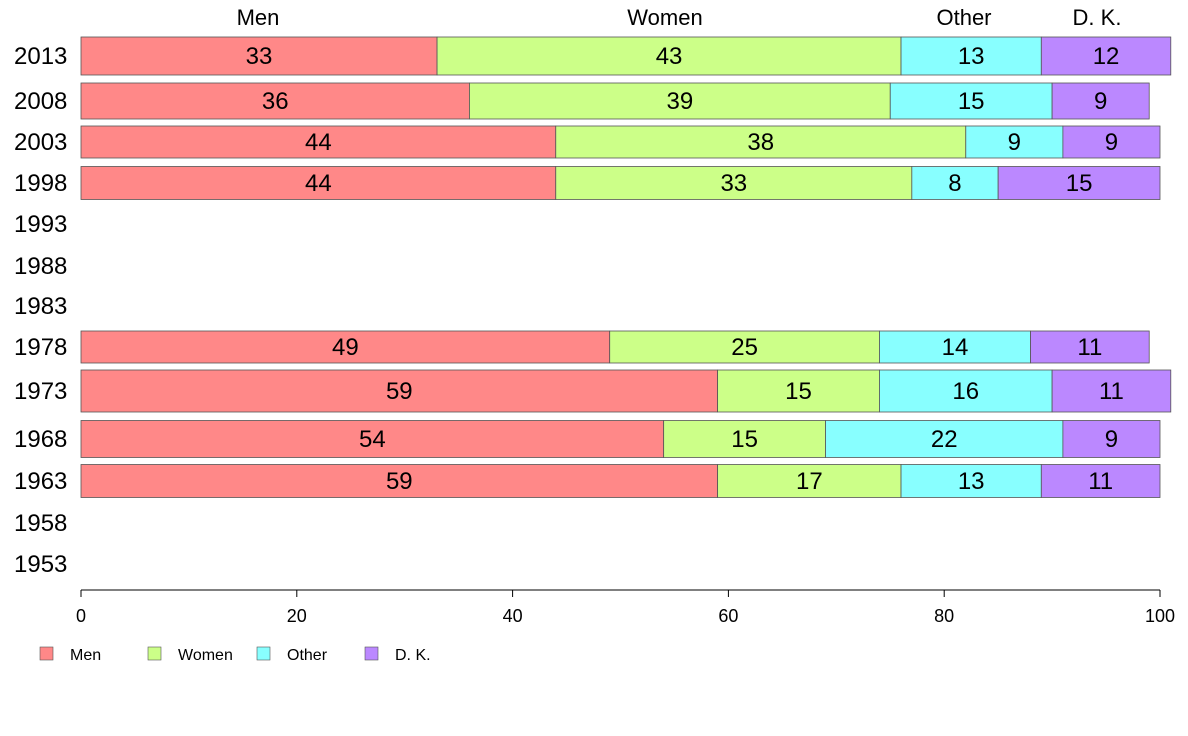  Describe the element at coordinates (40, 439) in the screenshot. I see `year-label: 1968` at that location.